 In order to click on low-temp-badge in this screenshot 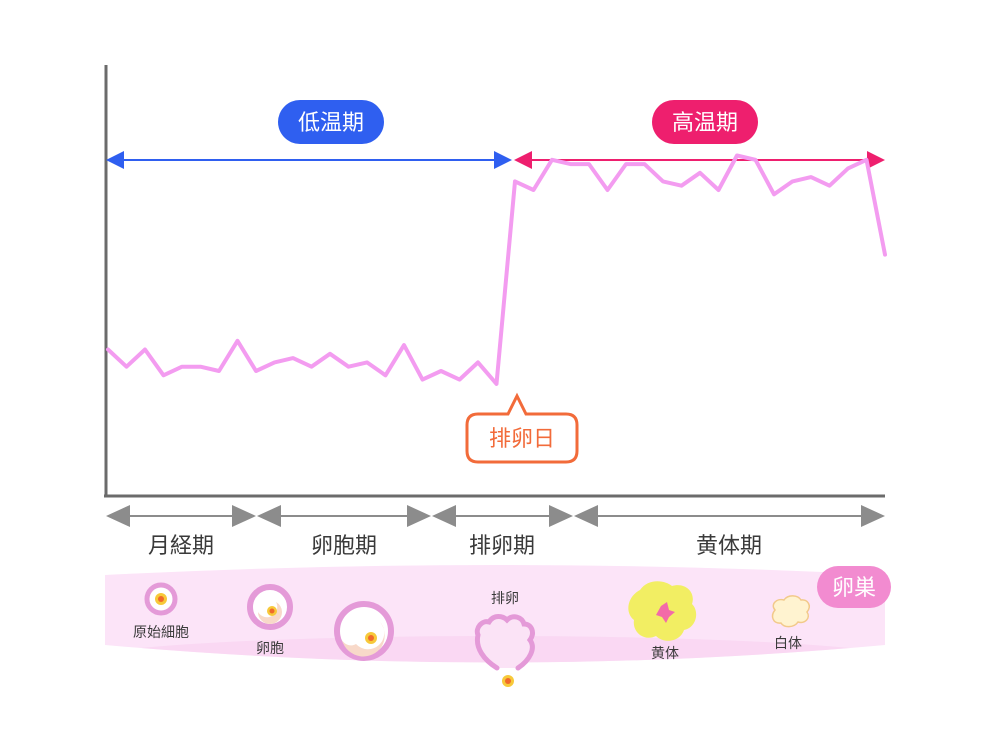, I will do `click(331, 122)`.